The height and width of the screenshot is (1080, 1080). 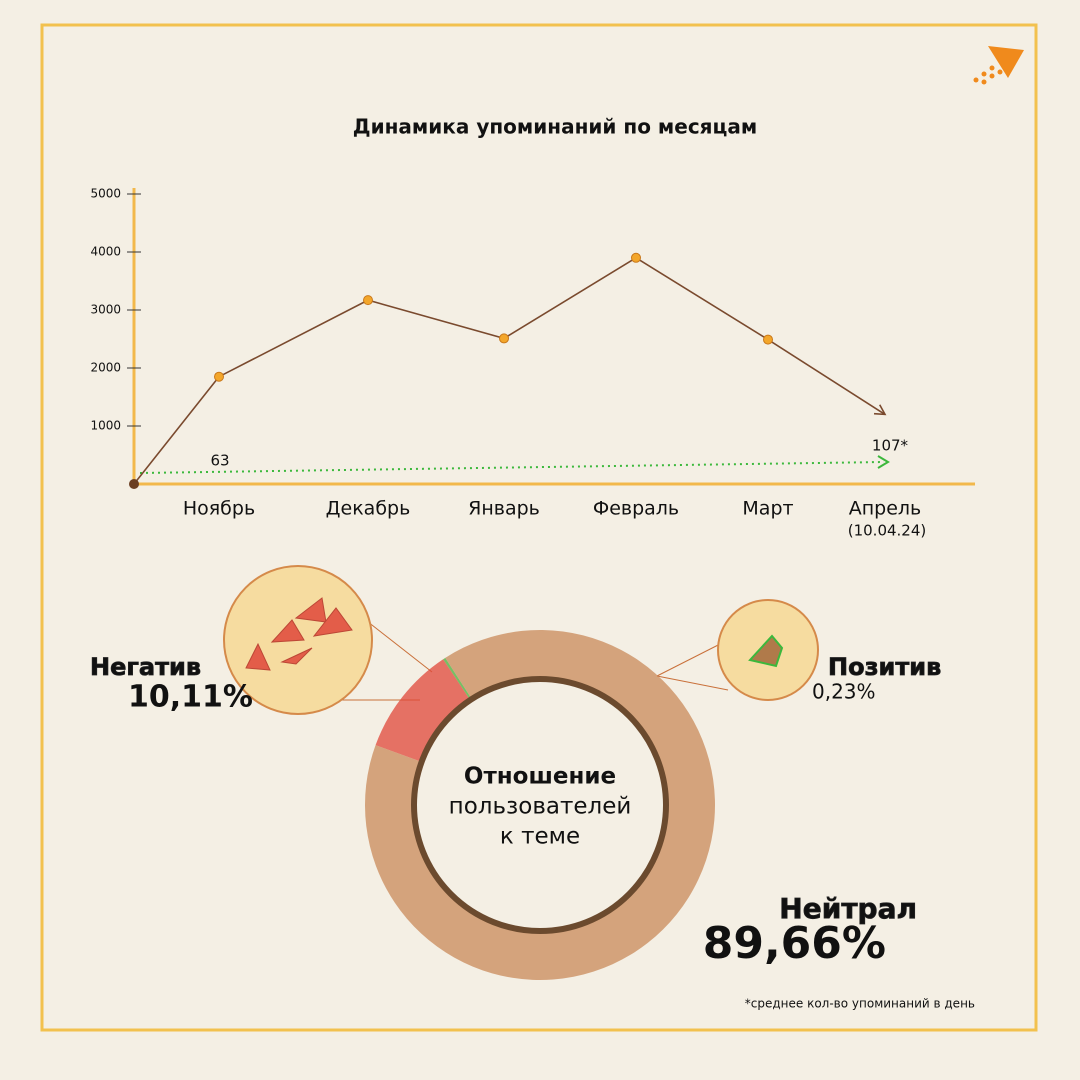 I want to click on chart-title: Динамика упоминаний по месяцам, so click(x=555, y=127).